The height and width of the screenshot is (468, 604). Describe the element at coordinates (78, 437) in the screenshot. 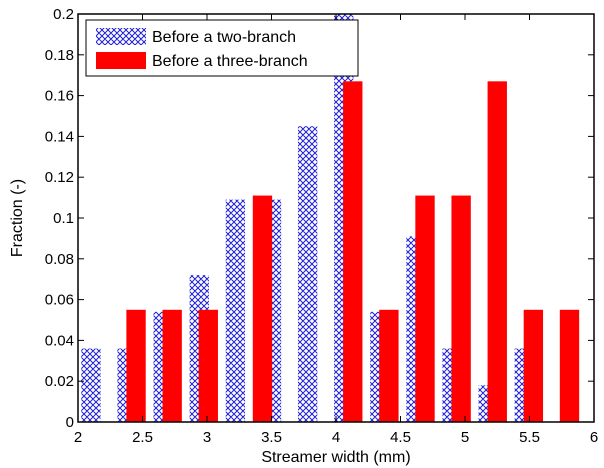

I see `x-tick-label-0: 2` at that location.